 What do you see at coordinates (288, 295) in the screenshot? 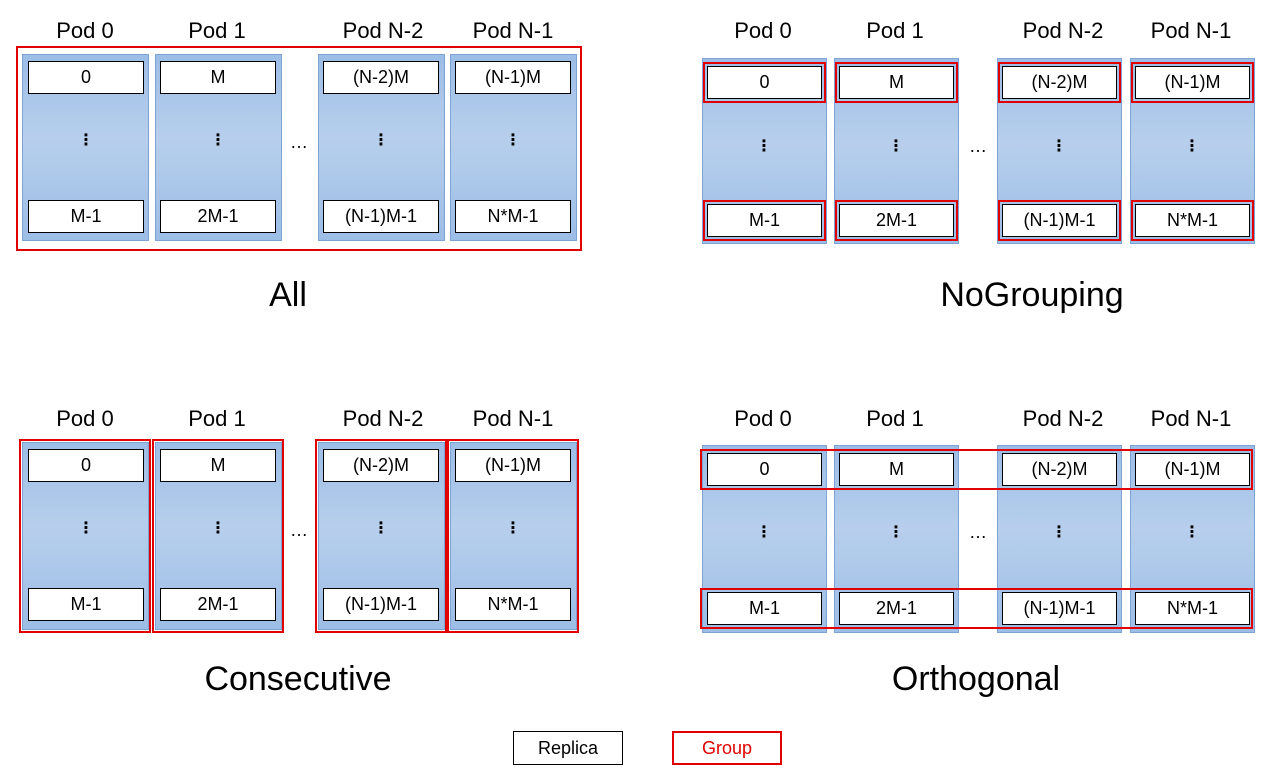
I see `panel-label-all: All` at bounding box center [288, 295].